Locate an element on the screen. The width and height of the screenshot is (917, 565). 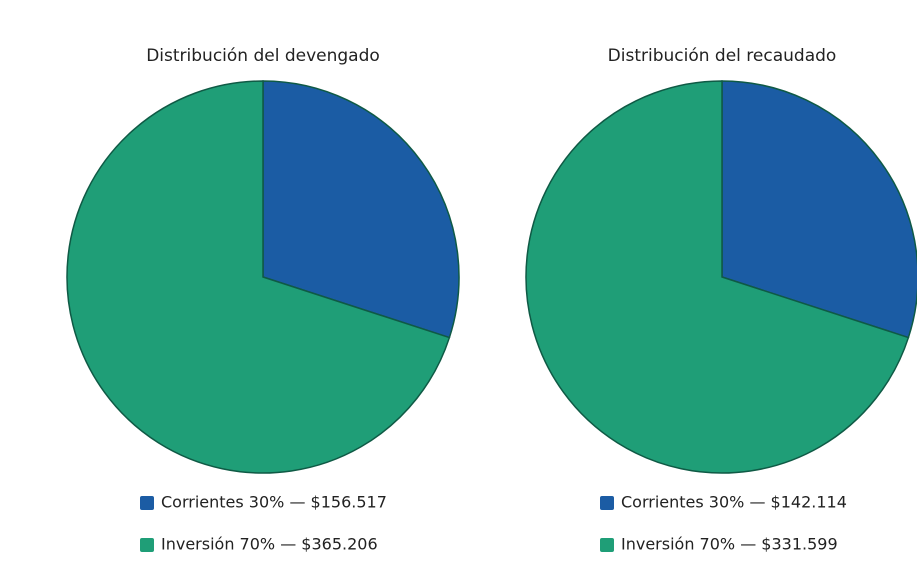
legend-label: Corrientes 30% — $142.114 is located at coordinates (734, 502).